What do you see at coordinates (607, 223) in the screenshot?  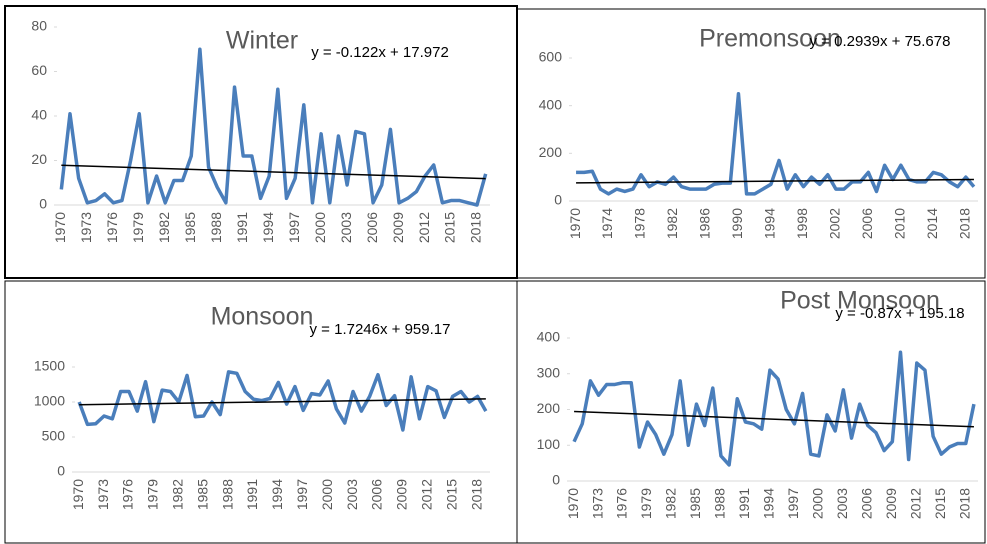 I see `x-tick-label: 1974` at bounding box center [607, 223].